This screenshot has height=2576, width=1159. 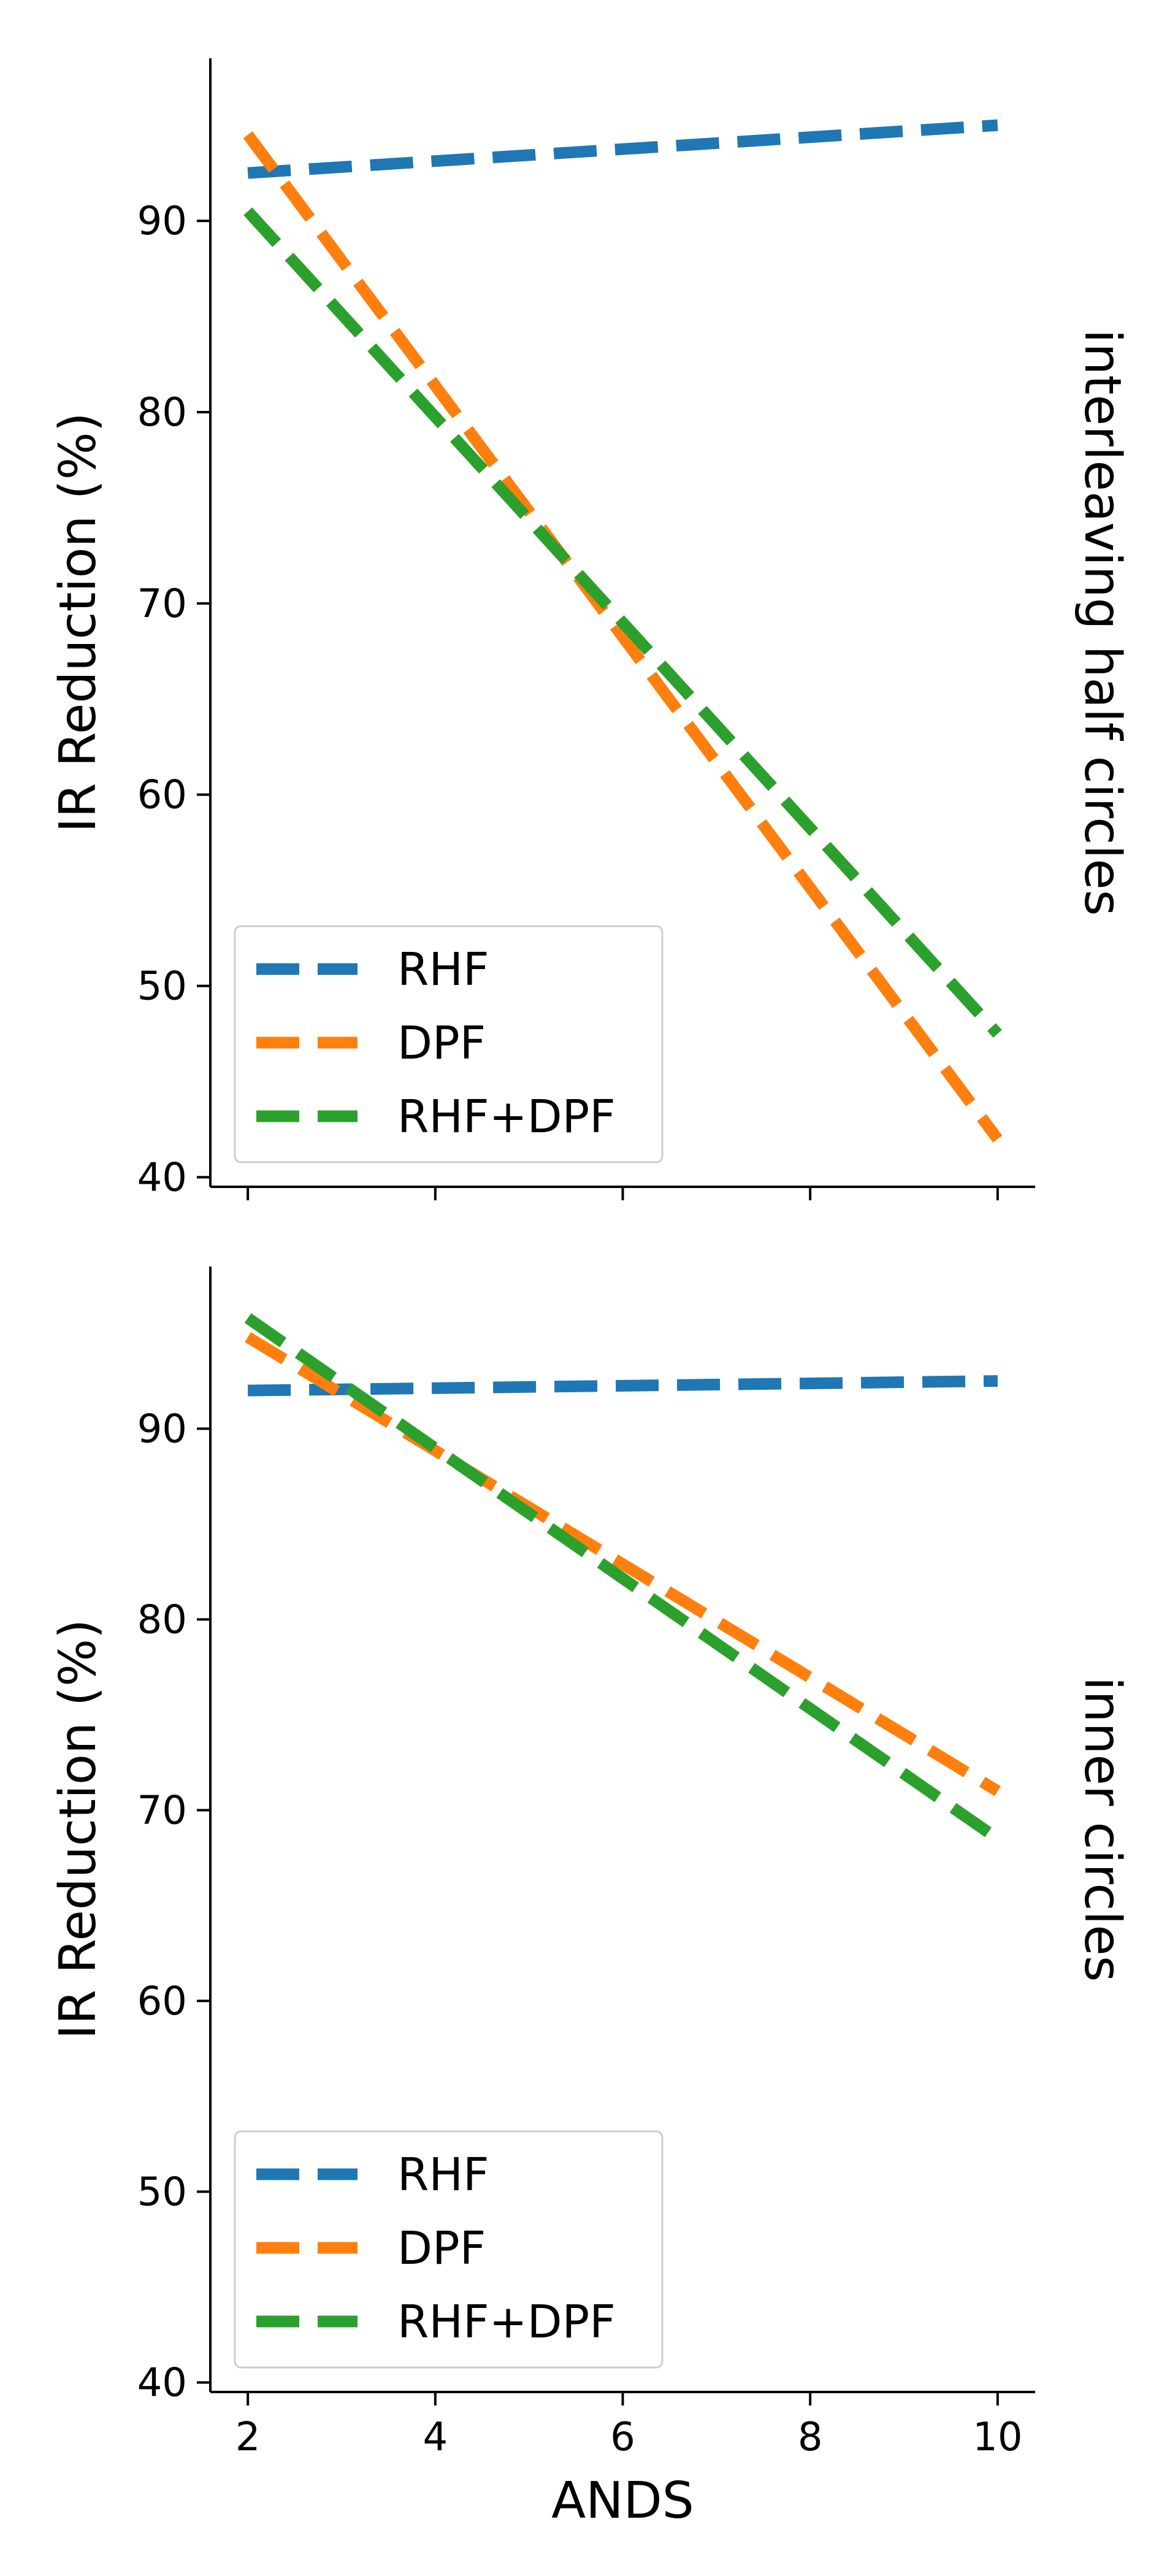 I want to click on x-tick-label: 2, so click(x=248, y=2437).